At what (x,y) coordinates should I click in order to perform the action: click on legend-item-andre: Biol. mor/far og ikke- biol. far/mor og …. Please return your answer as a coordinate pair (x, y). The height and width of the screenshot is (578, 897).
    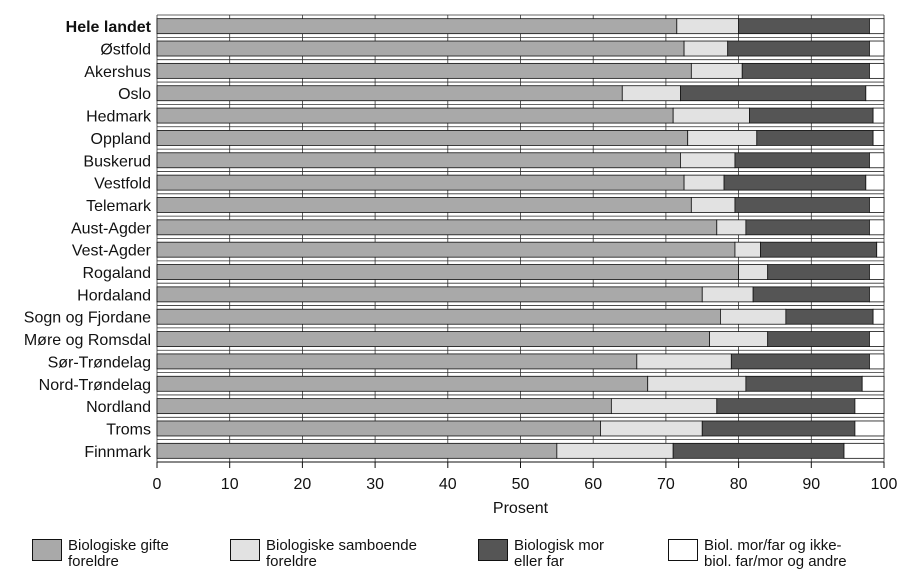
    Looking at the image, I should click on (771, 554).